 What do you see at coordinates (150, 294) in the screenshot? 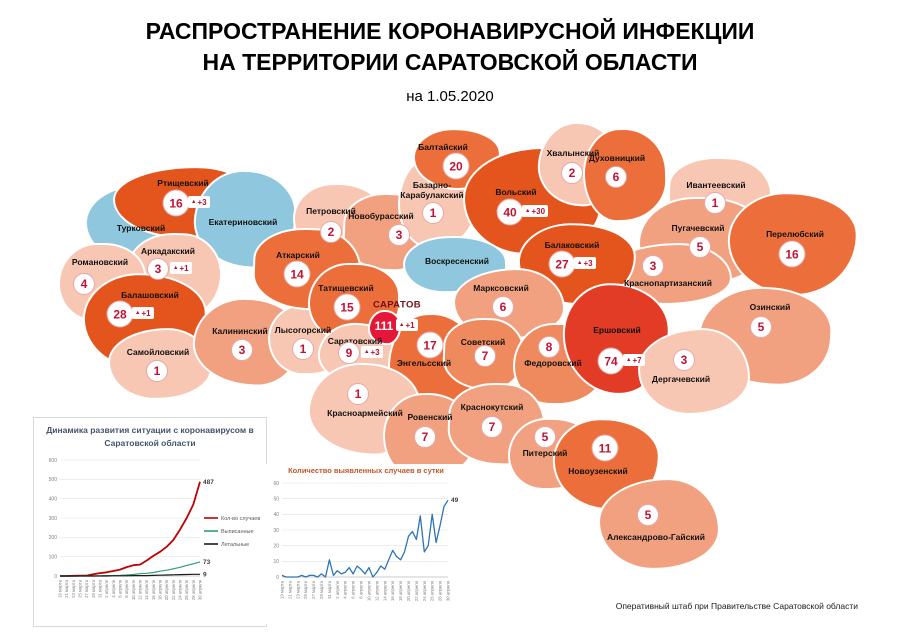
I see `district-name-label: Балашовский` at bounding box center [150, 294].